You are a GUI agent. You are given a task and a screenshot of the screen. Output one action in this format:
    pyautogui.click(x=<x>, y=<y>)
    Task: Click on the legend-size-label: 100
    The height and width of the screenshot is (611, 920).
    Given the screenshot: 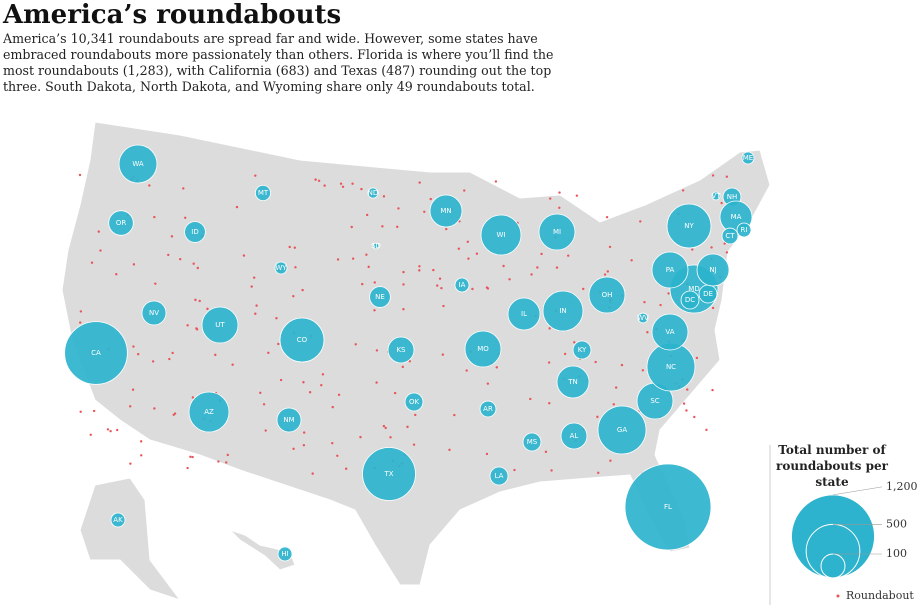 What is the action you would take?
    pyautogui.click(x=896, y=553)
    